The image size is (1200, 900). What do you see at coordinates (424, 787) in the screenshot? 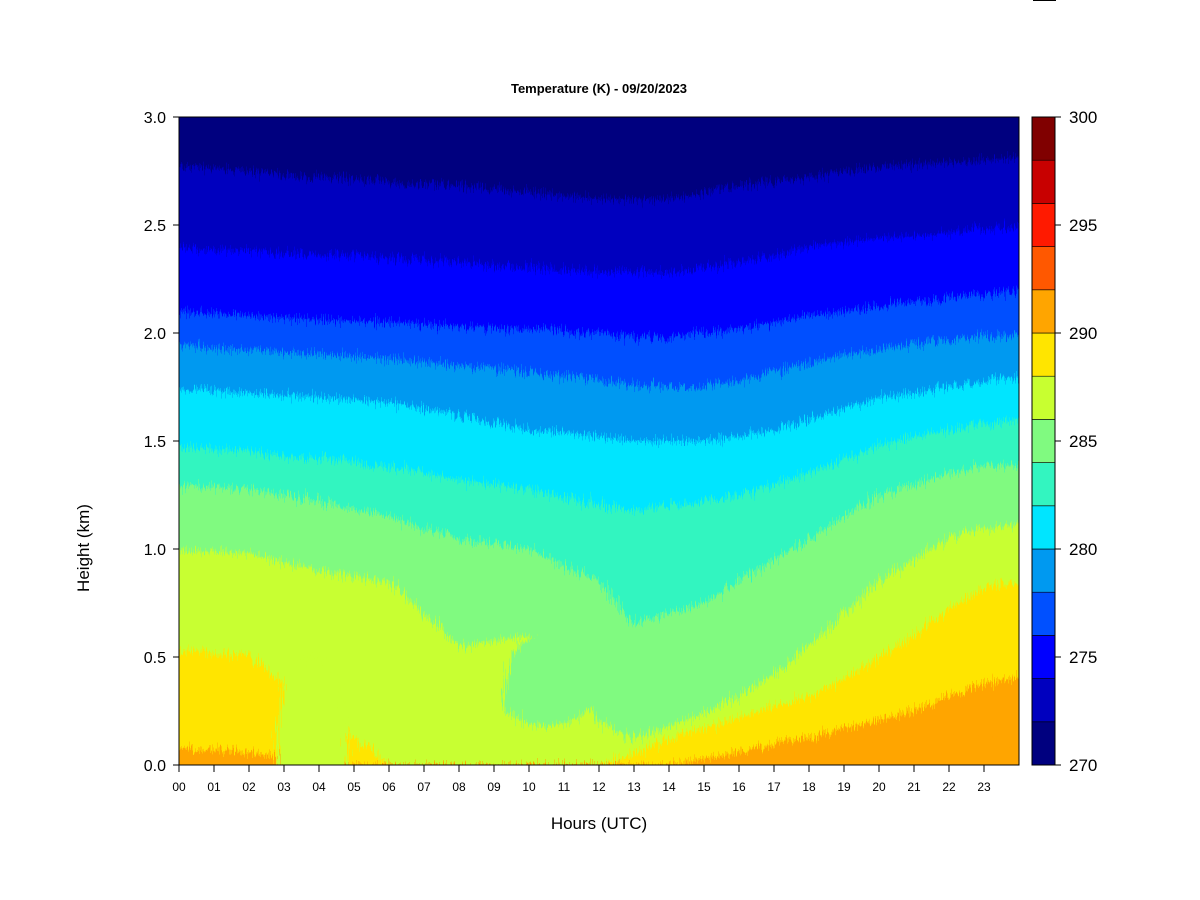
I see `x-tick-label: 07` at bounding box center [424, 787].